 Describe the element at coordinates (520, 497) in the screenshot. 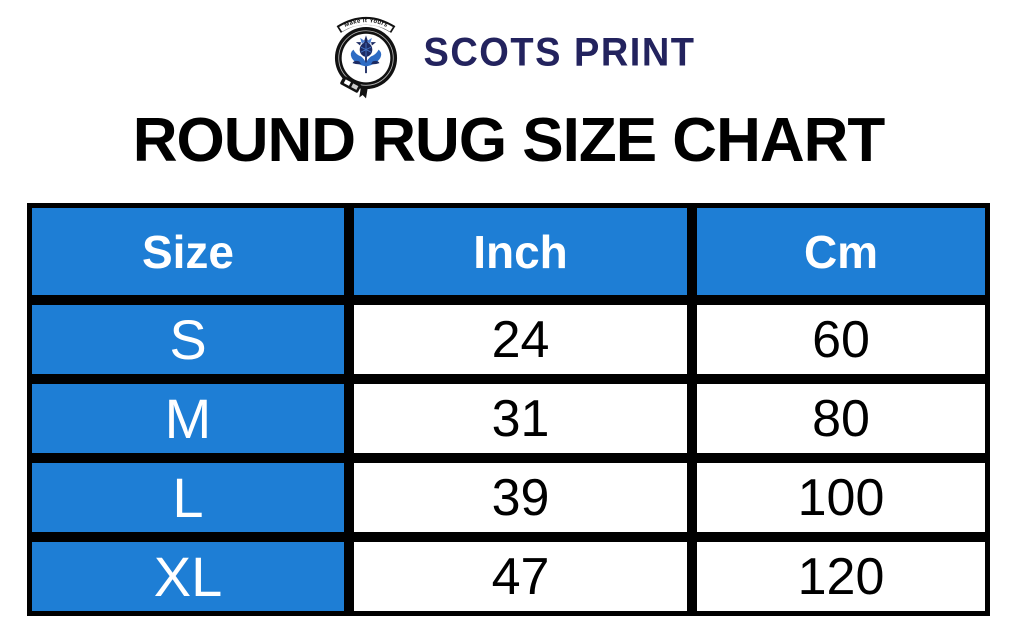

I see `inch-value-cell: 39` at that location.